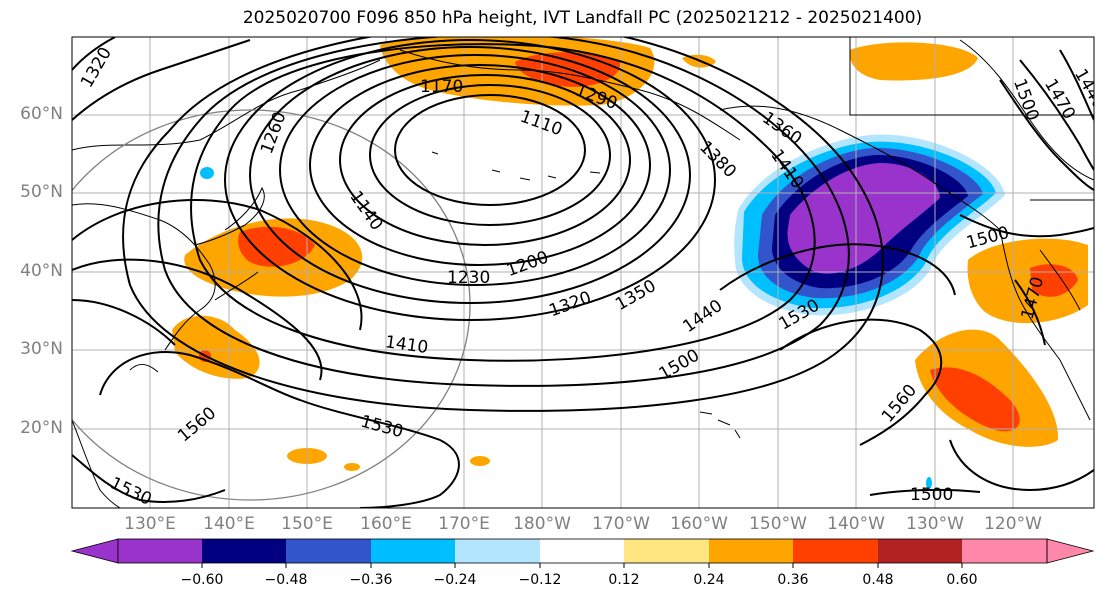 Image resolution: width=1105 pixels, height=601 pixels. What do you see at coordinates (624, 580) in the screenshot?
I see `colorbar-tick-label: 0.12` at bounding box center [624, 580].